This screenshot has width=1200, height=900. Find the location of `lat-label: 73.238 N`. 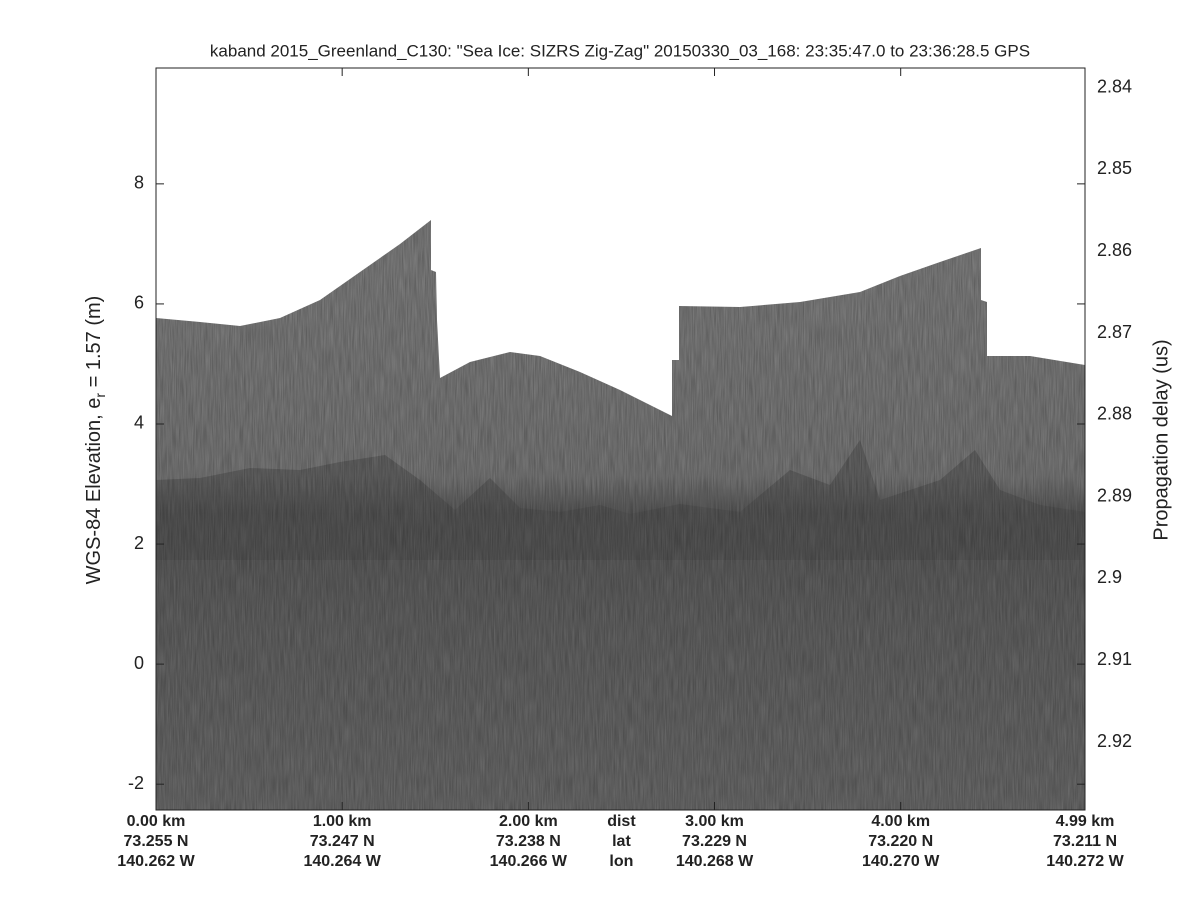

lat-label: 73.238 N is located at coordinates (528, 841).